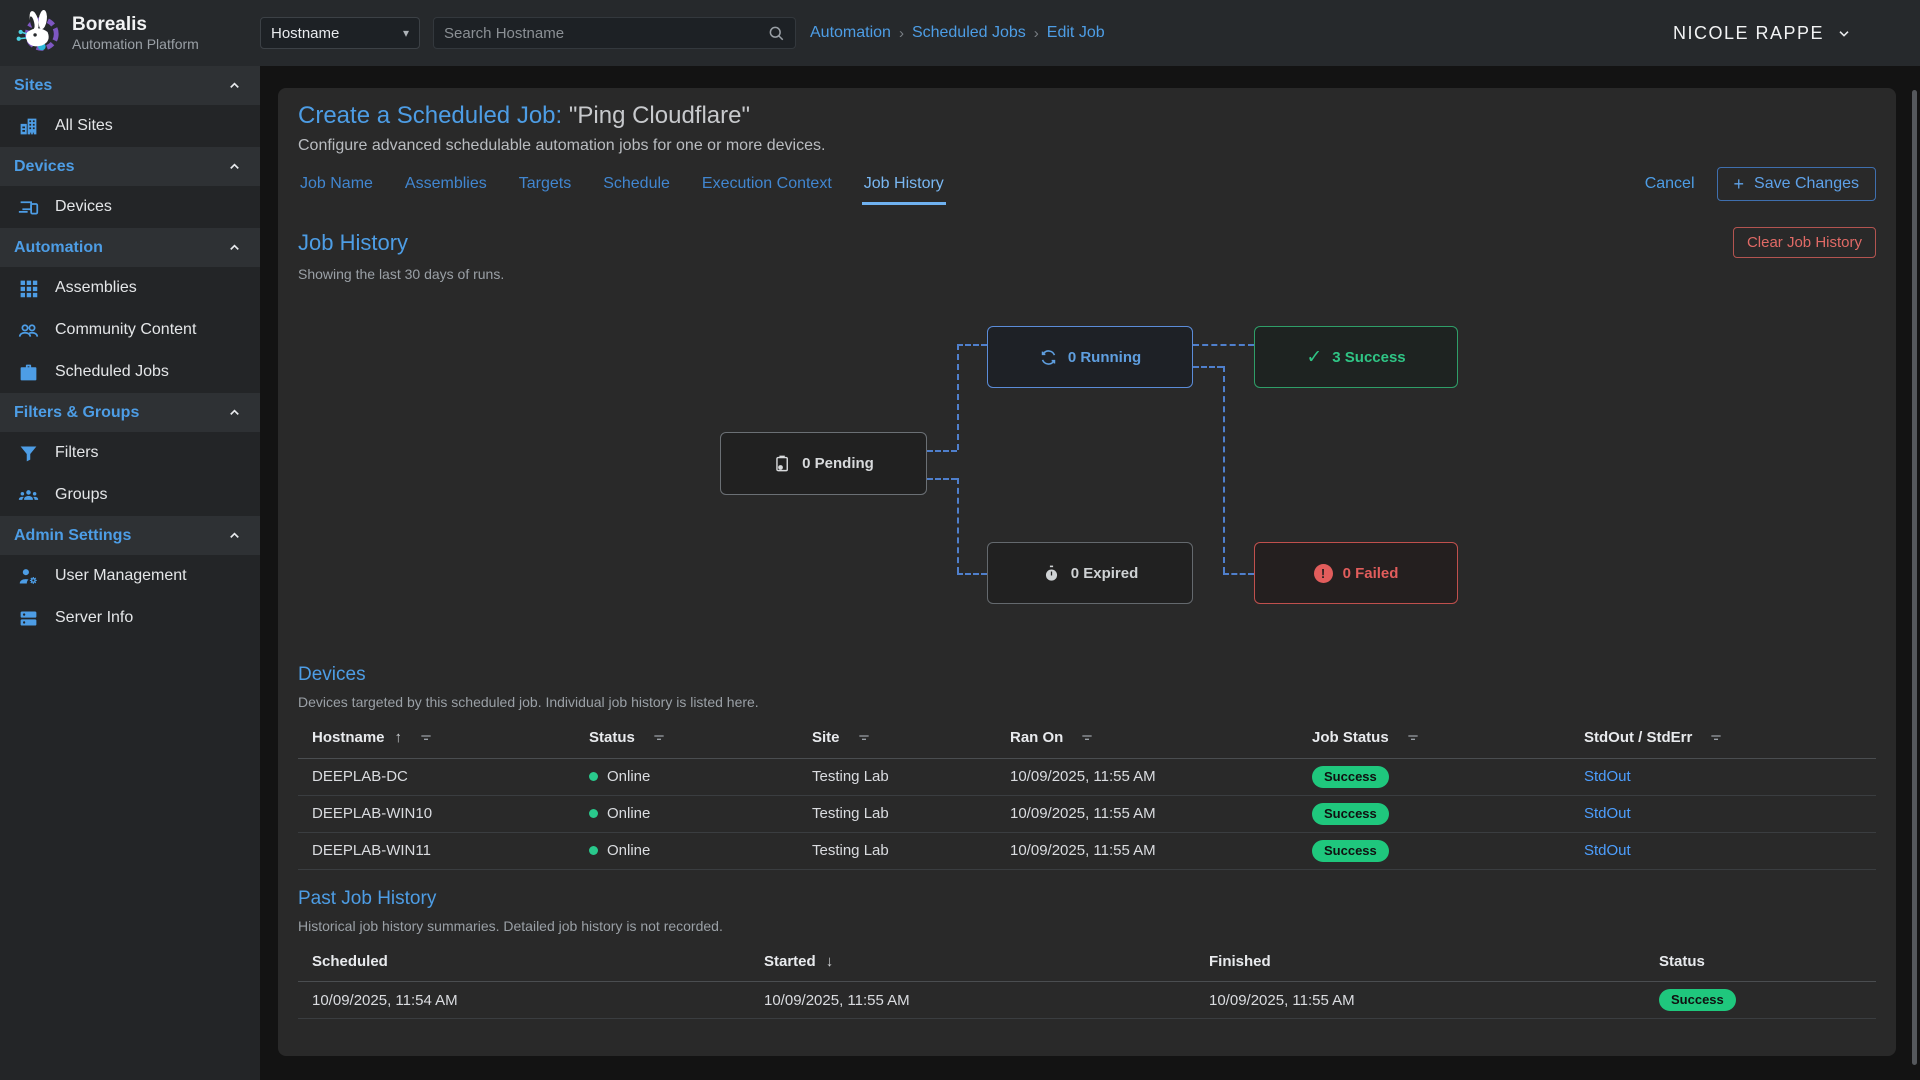 The height and width of the screenshot is (1080, 1920). I want to click on hostname-search, so click(614, 33).